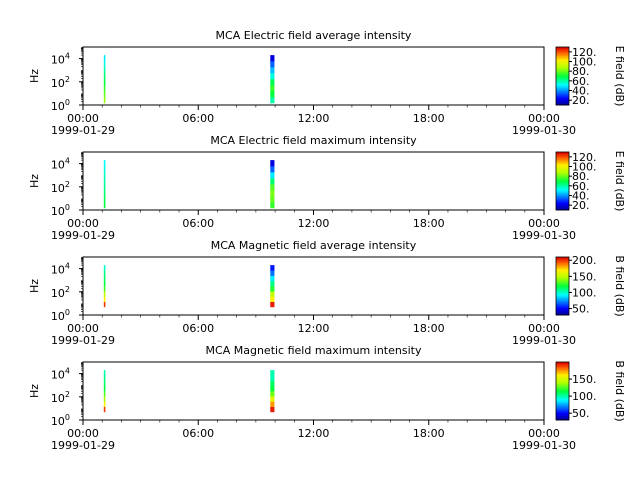 This screenshot has height=480, width=640. What do you see at coordinates (581, 413) in the screenshot?
I see `colorbar-tick-label: 50.` at bounding box center [581, 413].